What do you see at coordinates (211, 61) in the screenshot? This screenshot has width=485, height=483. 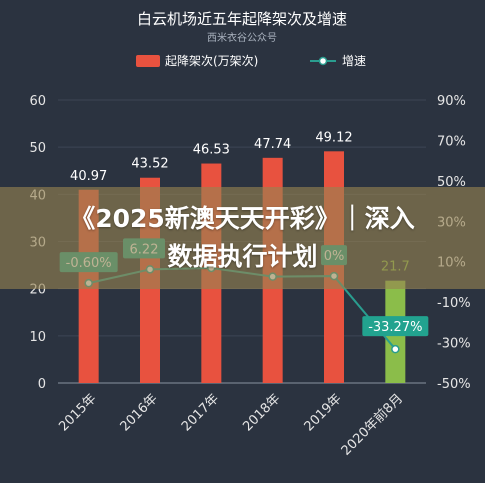 I see `legend-bar-label: 起降架次(万架次)` at bounding box center [211, 61].